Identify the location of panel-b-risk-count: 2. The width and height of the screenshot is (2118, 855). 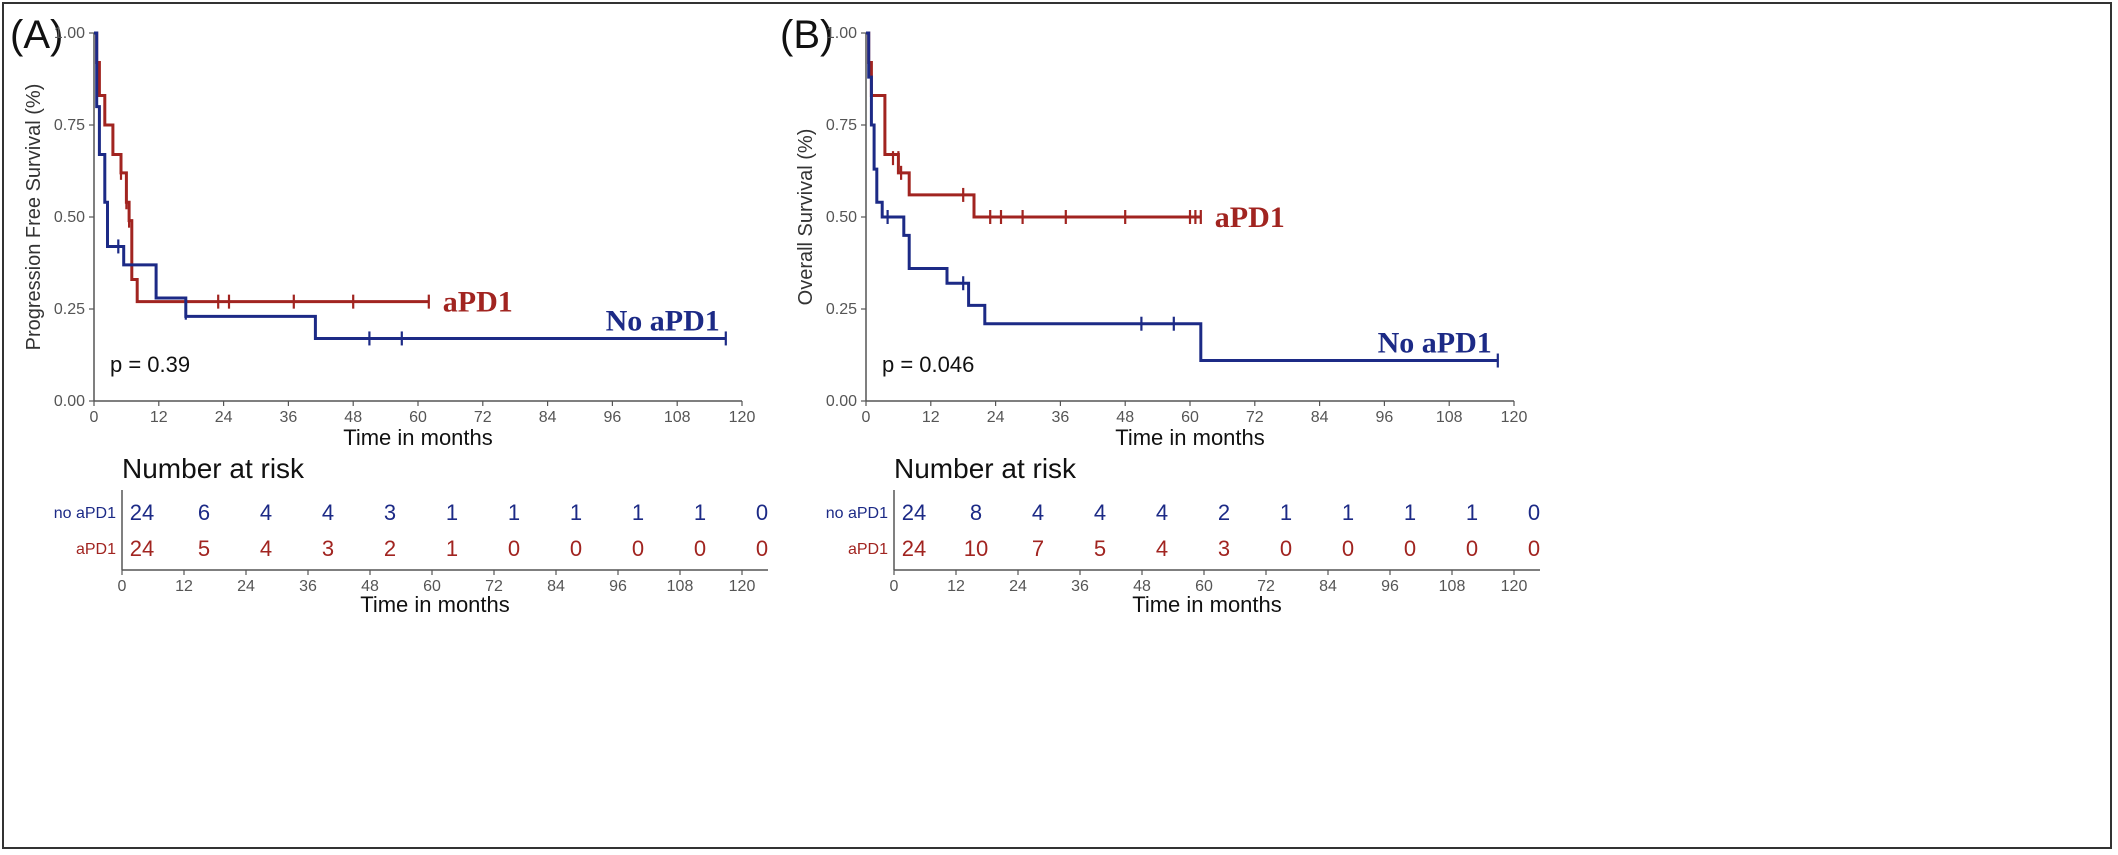
(1224, 512).